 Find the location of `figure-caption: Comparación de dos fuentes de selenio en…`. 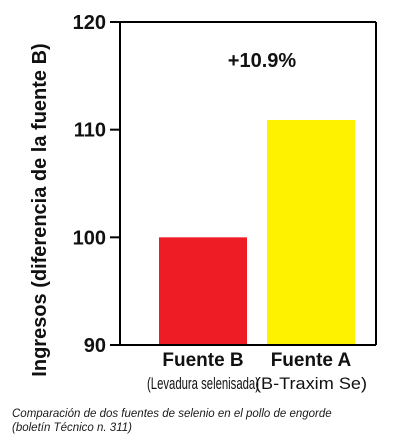

figure-caption: Comparación de dos fuentes de selenio en… is located at coordinates (202, 421).